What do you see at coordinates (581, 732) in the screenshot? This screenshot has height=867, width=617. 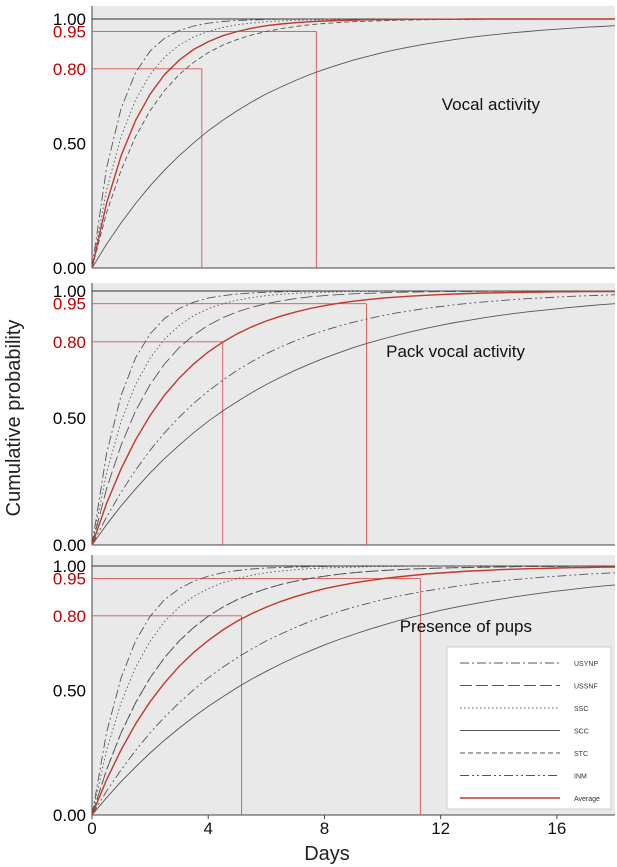 I see `legend-label: SCC` at bounding box center [581, 732].